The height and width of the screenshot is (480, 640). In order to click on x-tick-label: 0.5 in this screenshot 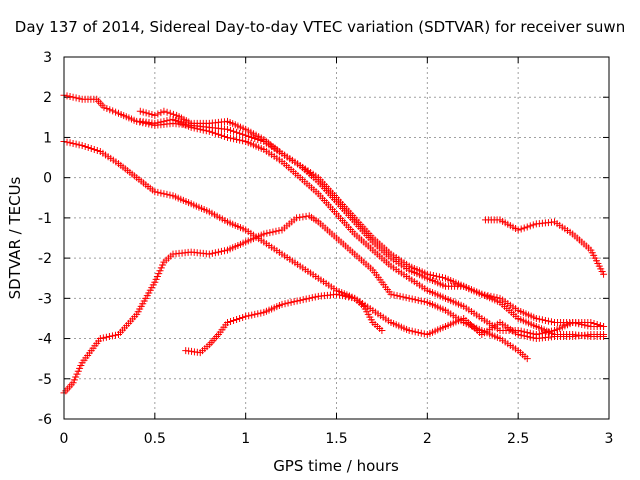, I will do `click(155, 439)`.